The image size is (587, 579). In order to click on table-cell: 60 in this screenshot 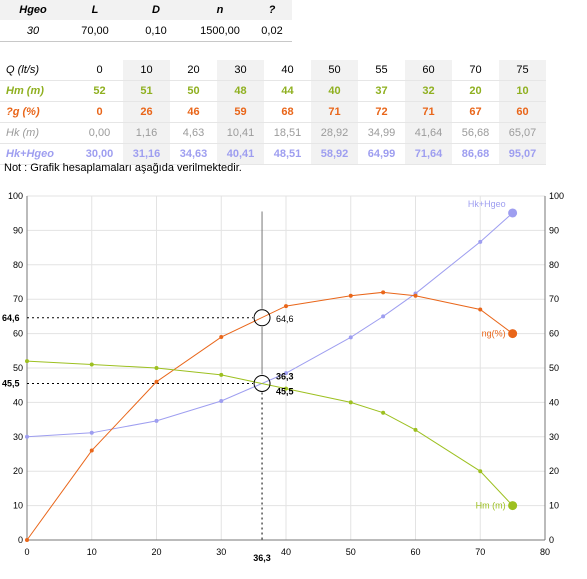, I will do `click(428, 70)`.